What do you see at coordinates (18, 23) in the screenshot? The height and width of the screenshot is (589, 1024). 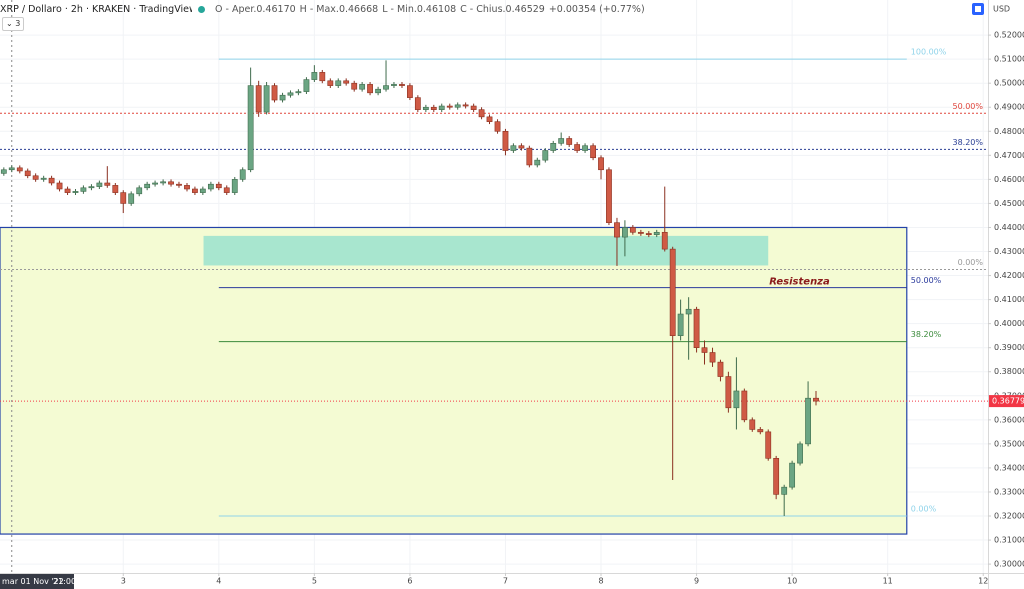 I see `indicator-count-value: 3` at bounding box center [18, 23].